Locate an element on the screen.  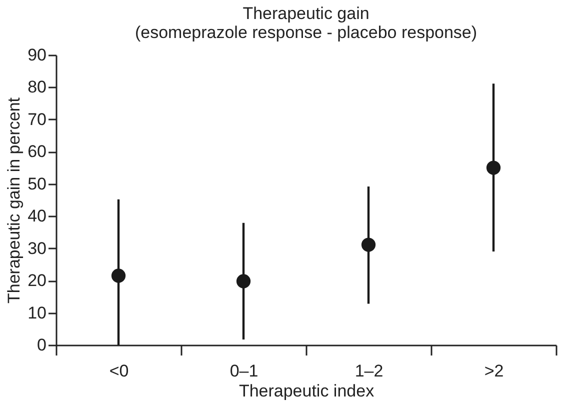
y-tick-label: 90 is located at coordinates (37, 55).